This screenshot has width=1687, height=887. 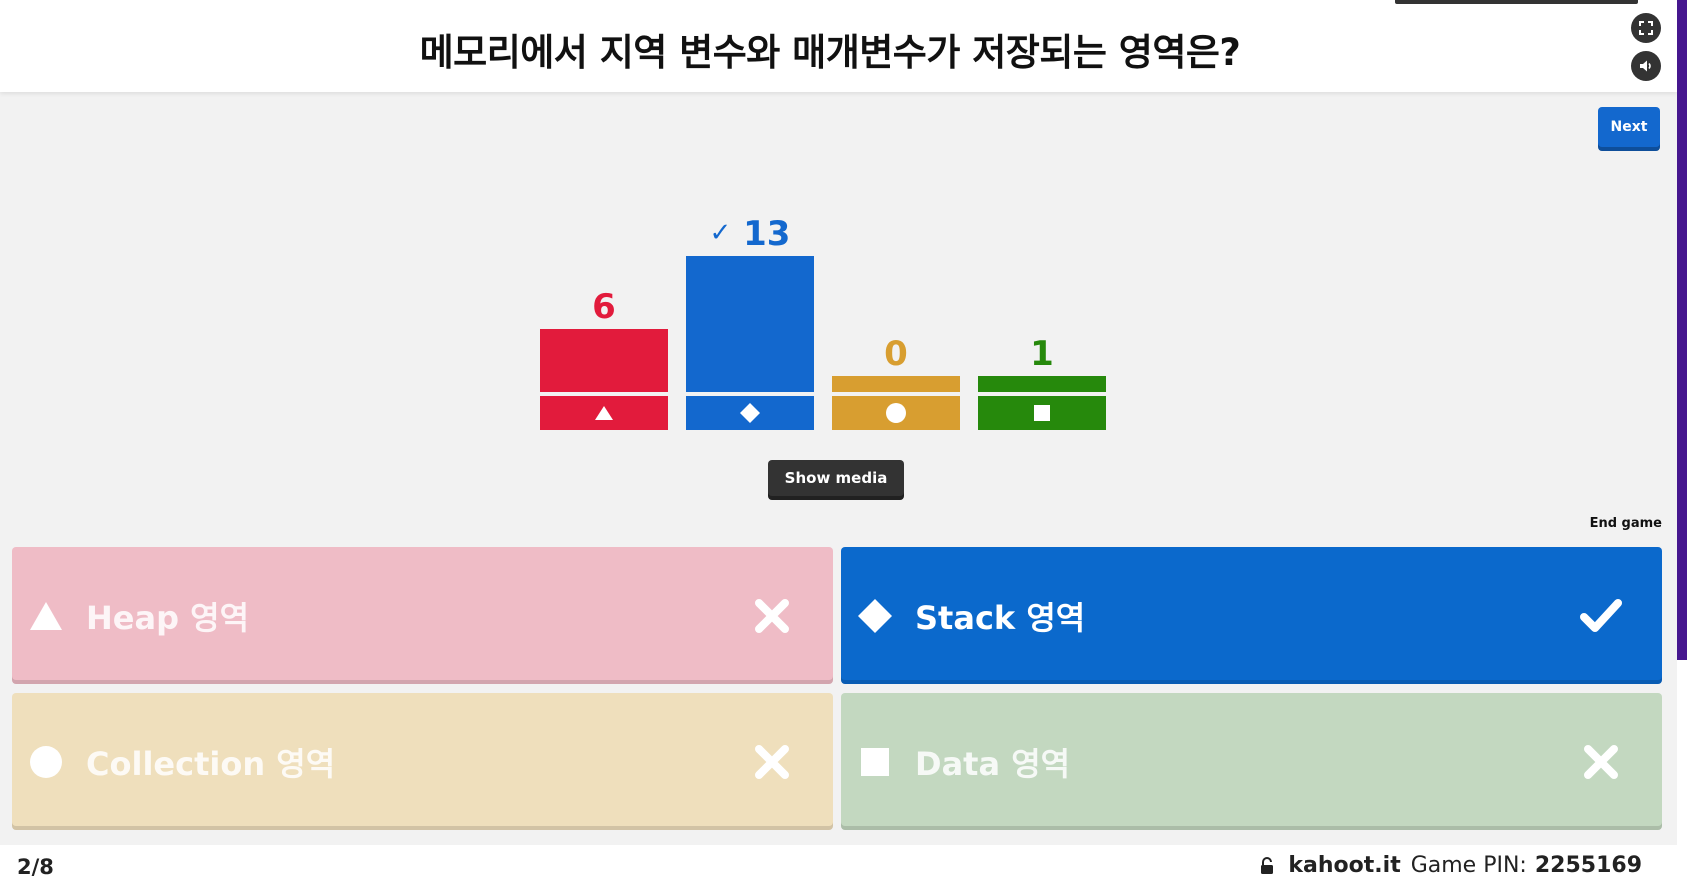 I want to click on sound-button, so click(x=1646, y=66).